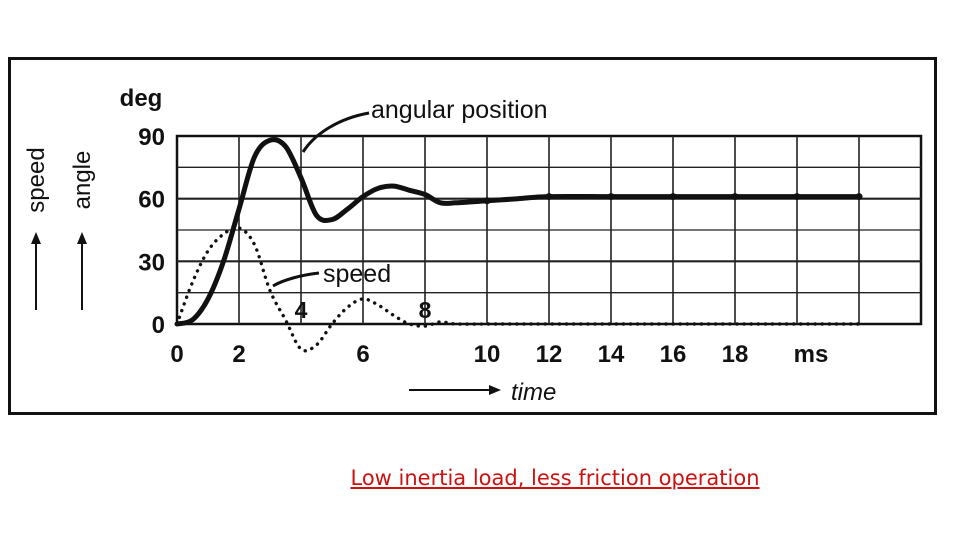 This screenshot has height=540, width=960. What do you see at coordinates (455, 390) in the screenshot?
I see `time-axis-arrow` at bounding box center [455, 390].